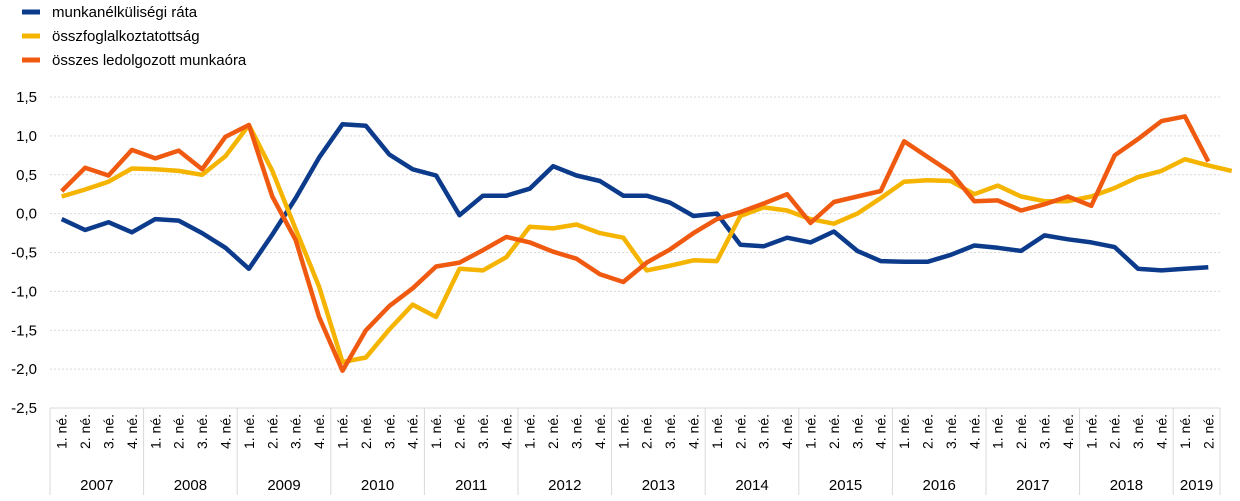 This screenshot has height=501, width=1240. I want to click on y-tick-label: 1,5, so click(26, 97).